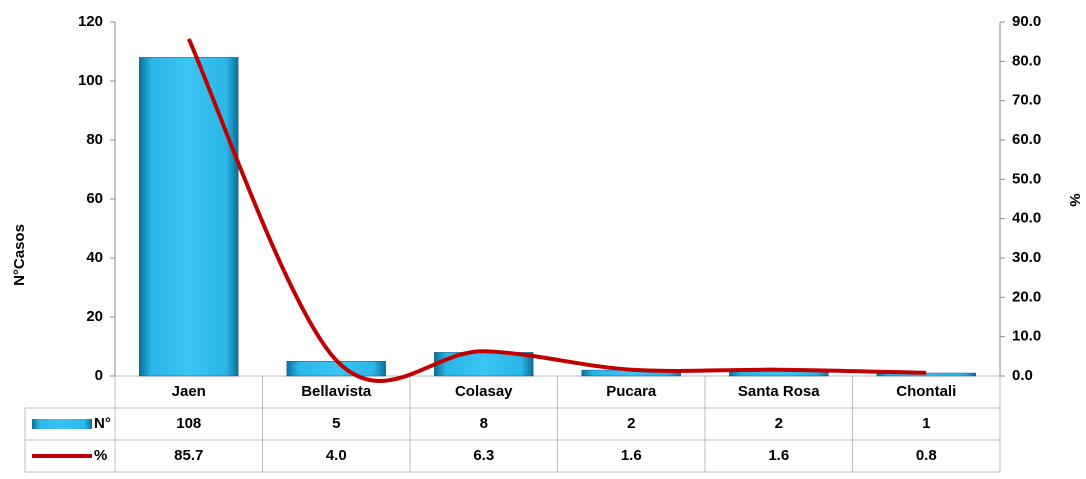  Describe the element at coordinates (1074, 199) in the screenshot. I see `y2-axis-title: %` at that location.